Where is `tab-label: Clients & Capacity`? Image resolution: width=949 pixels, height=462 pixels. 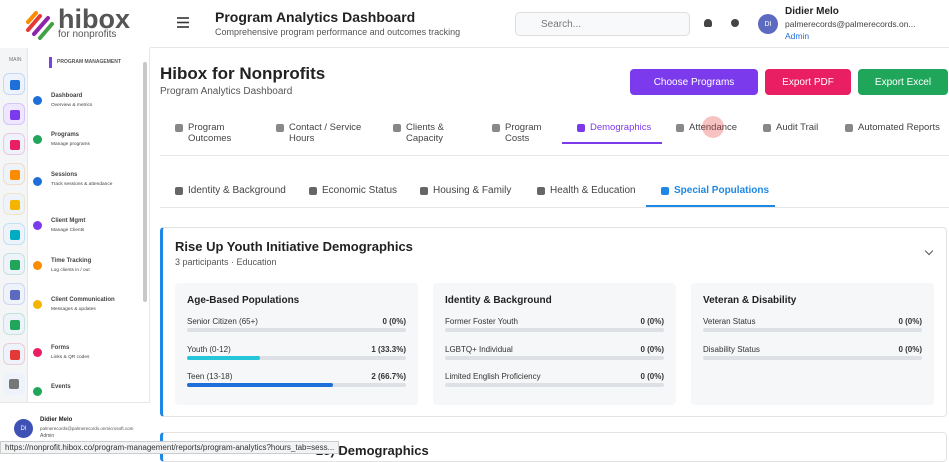 tab-label: Clients & Capacity is located at coordinates (425, 133).